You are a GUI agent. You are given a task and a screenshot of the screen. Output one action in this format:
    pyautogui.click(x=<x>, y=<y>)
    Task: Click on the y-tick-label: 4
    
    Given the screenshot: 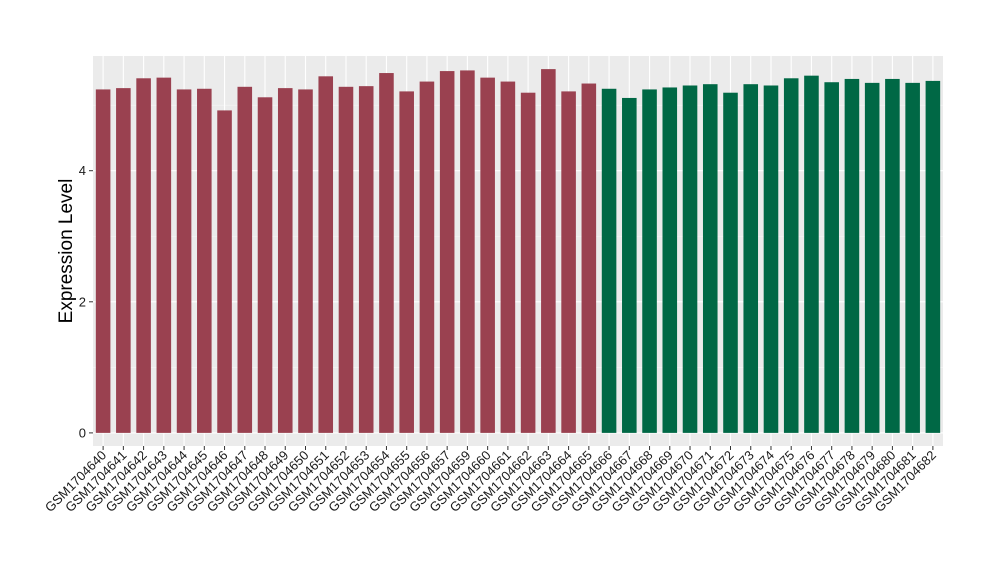 What is the action you would take?
    pyautogui.click(x=82, y=170)
    